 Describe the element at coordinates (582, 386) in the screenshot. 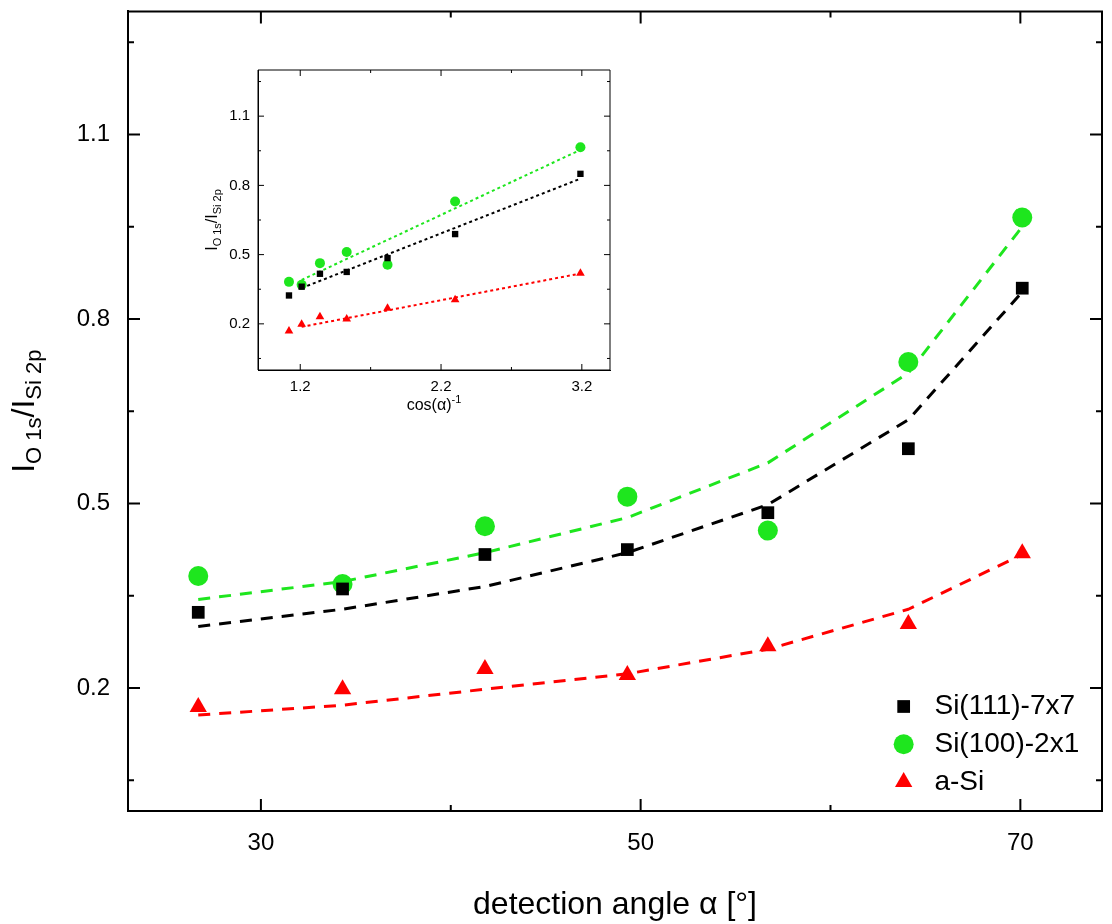

I see `x-tick-label: 3.2` at that location.